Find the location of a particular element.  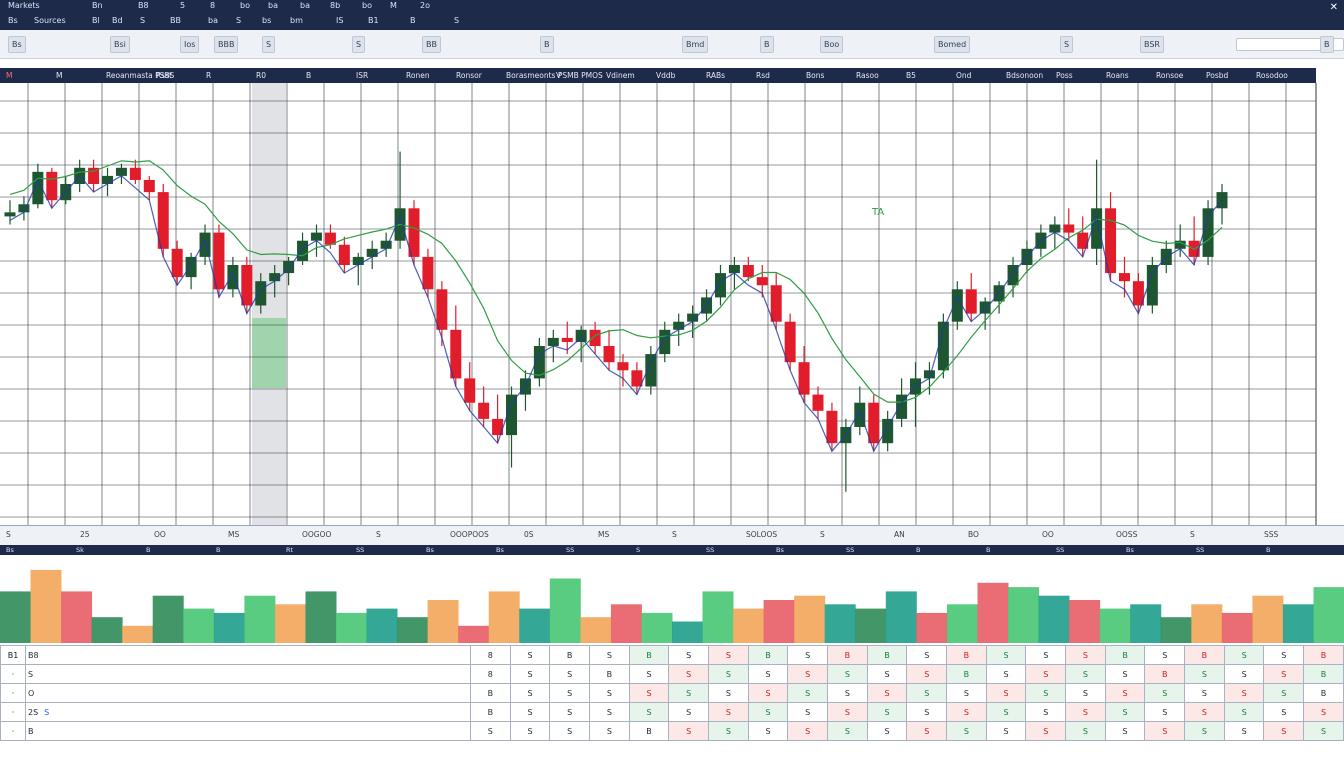

toolbar-button: Ios is located at coordinates (190, 44).